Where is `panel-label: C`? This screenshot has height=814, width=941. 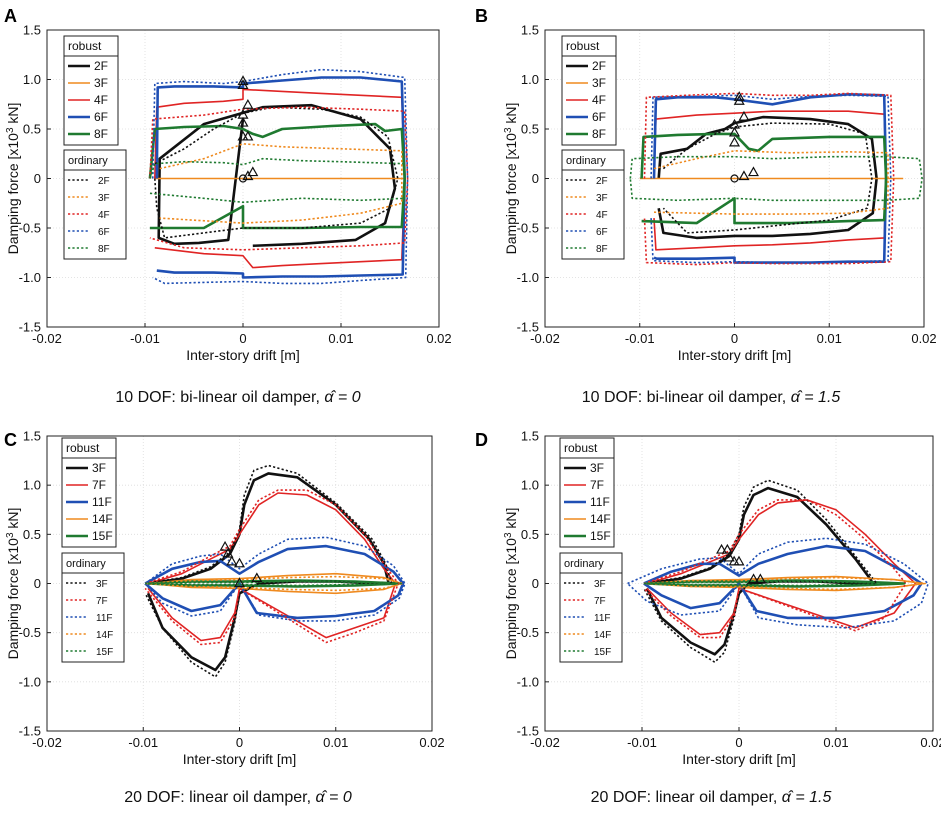 panel-label: C is located at coordinates (10, 440).